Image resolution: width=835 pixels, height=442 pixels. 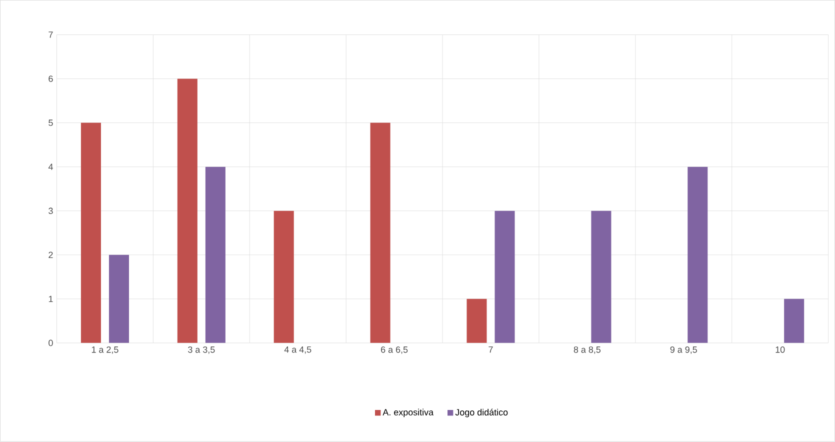 I want to click on y-tick-label: 6, so click(x=50, y=79).